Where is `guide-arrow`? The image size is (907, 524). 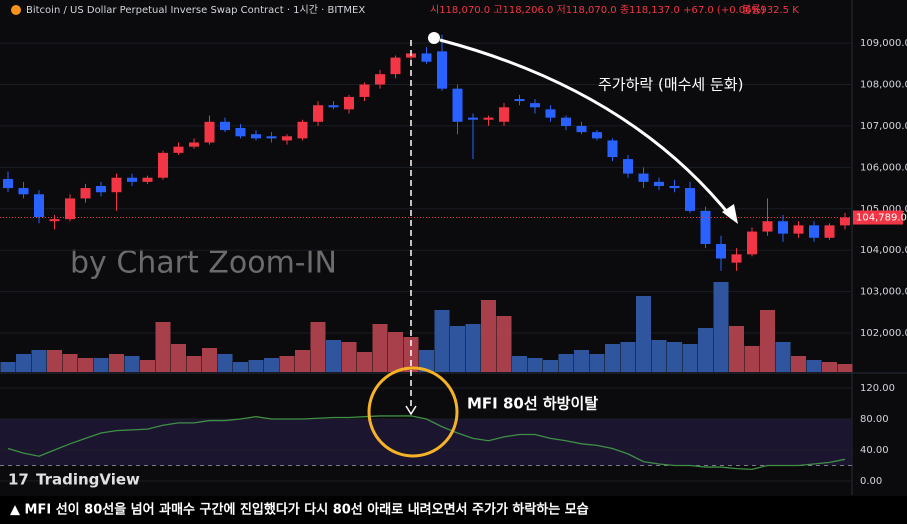 guide-arrow is located at coordinates (411, 410).